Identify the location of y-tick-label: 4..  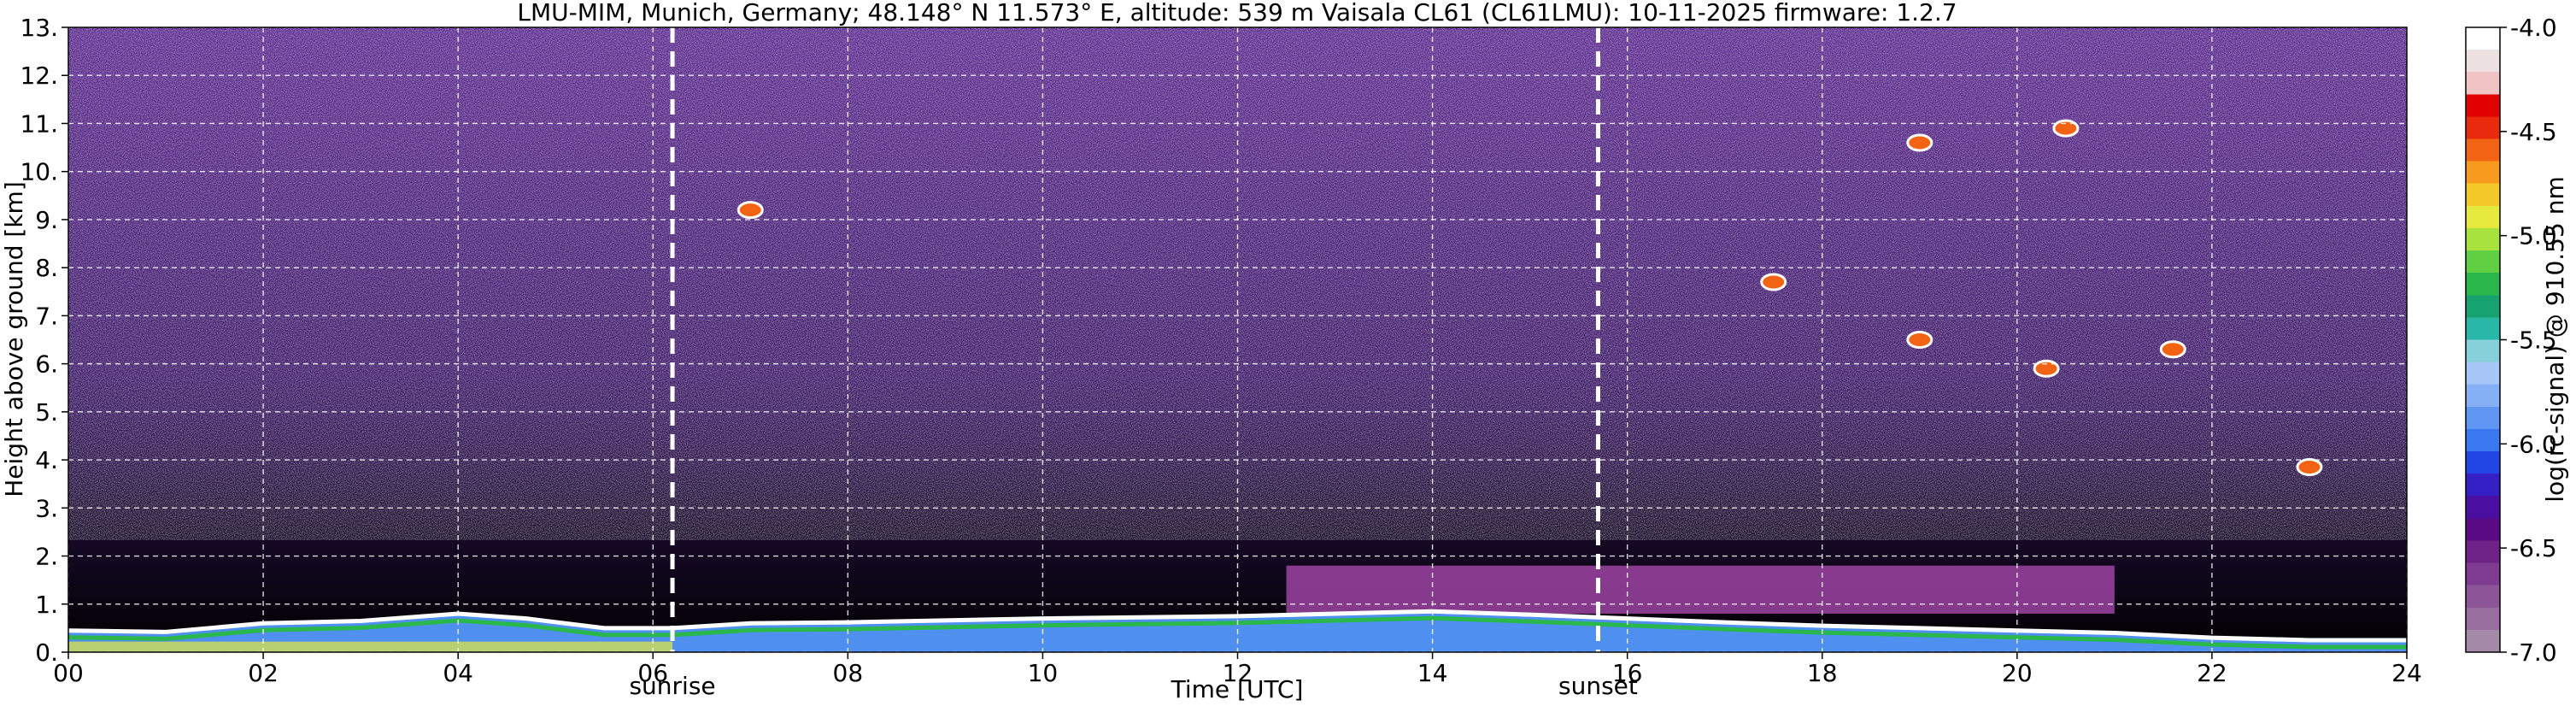
(46, 460).